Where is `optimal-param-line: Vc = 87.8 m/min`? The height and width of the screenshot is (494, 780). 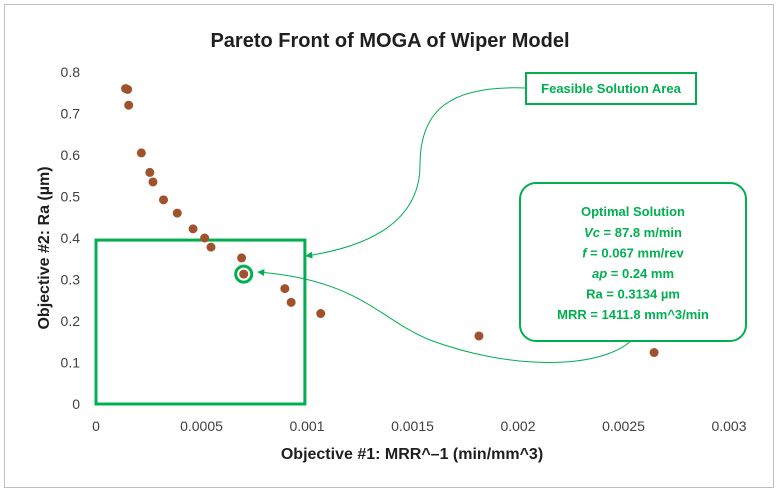
optimal-param-line: Vc = 87.8 m/min is located at coordinates (633, 232).